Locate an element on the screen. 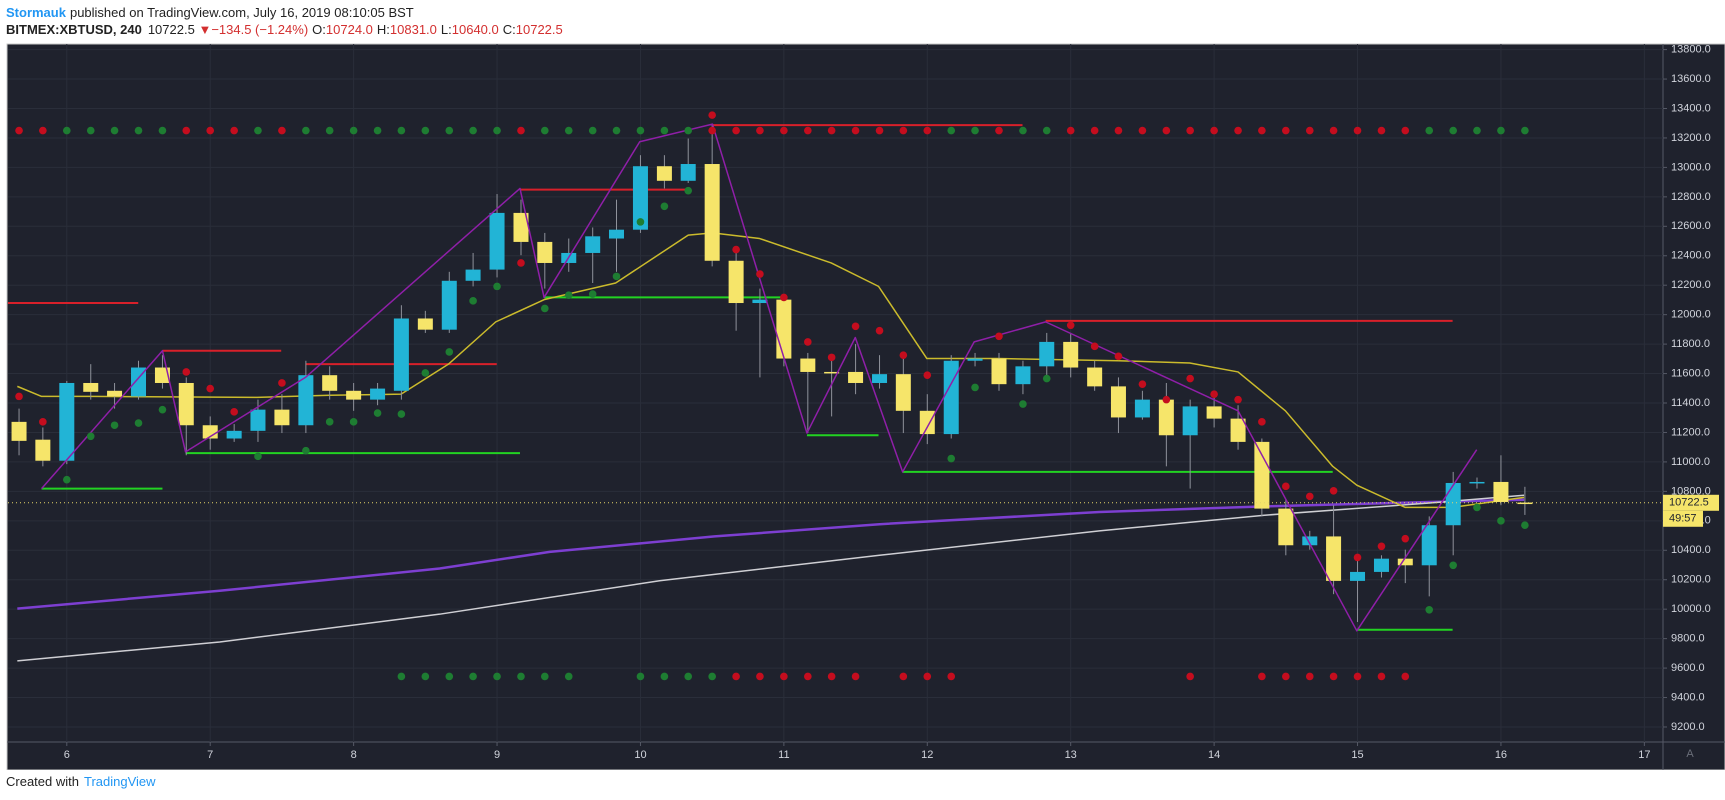  author: Stormauk is located at coordinates (36, 12).